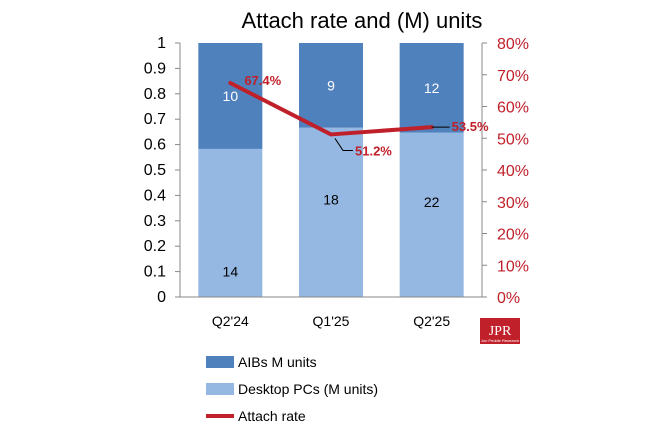 The image size is (650, 439). Describe the element at coordinates (155, 68) in the screenshot. I see `left-tick-label: 0.9` at that location.